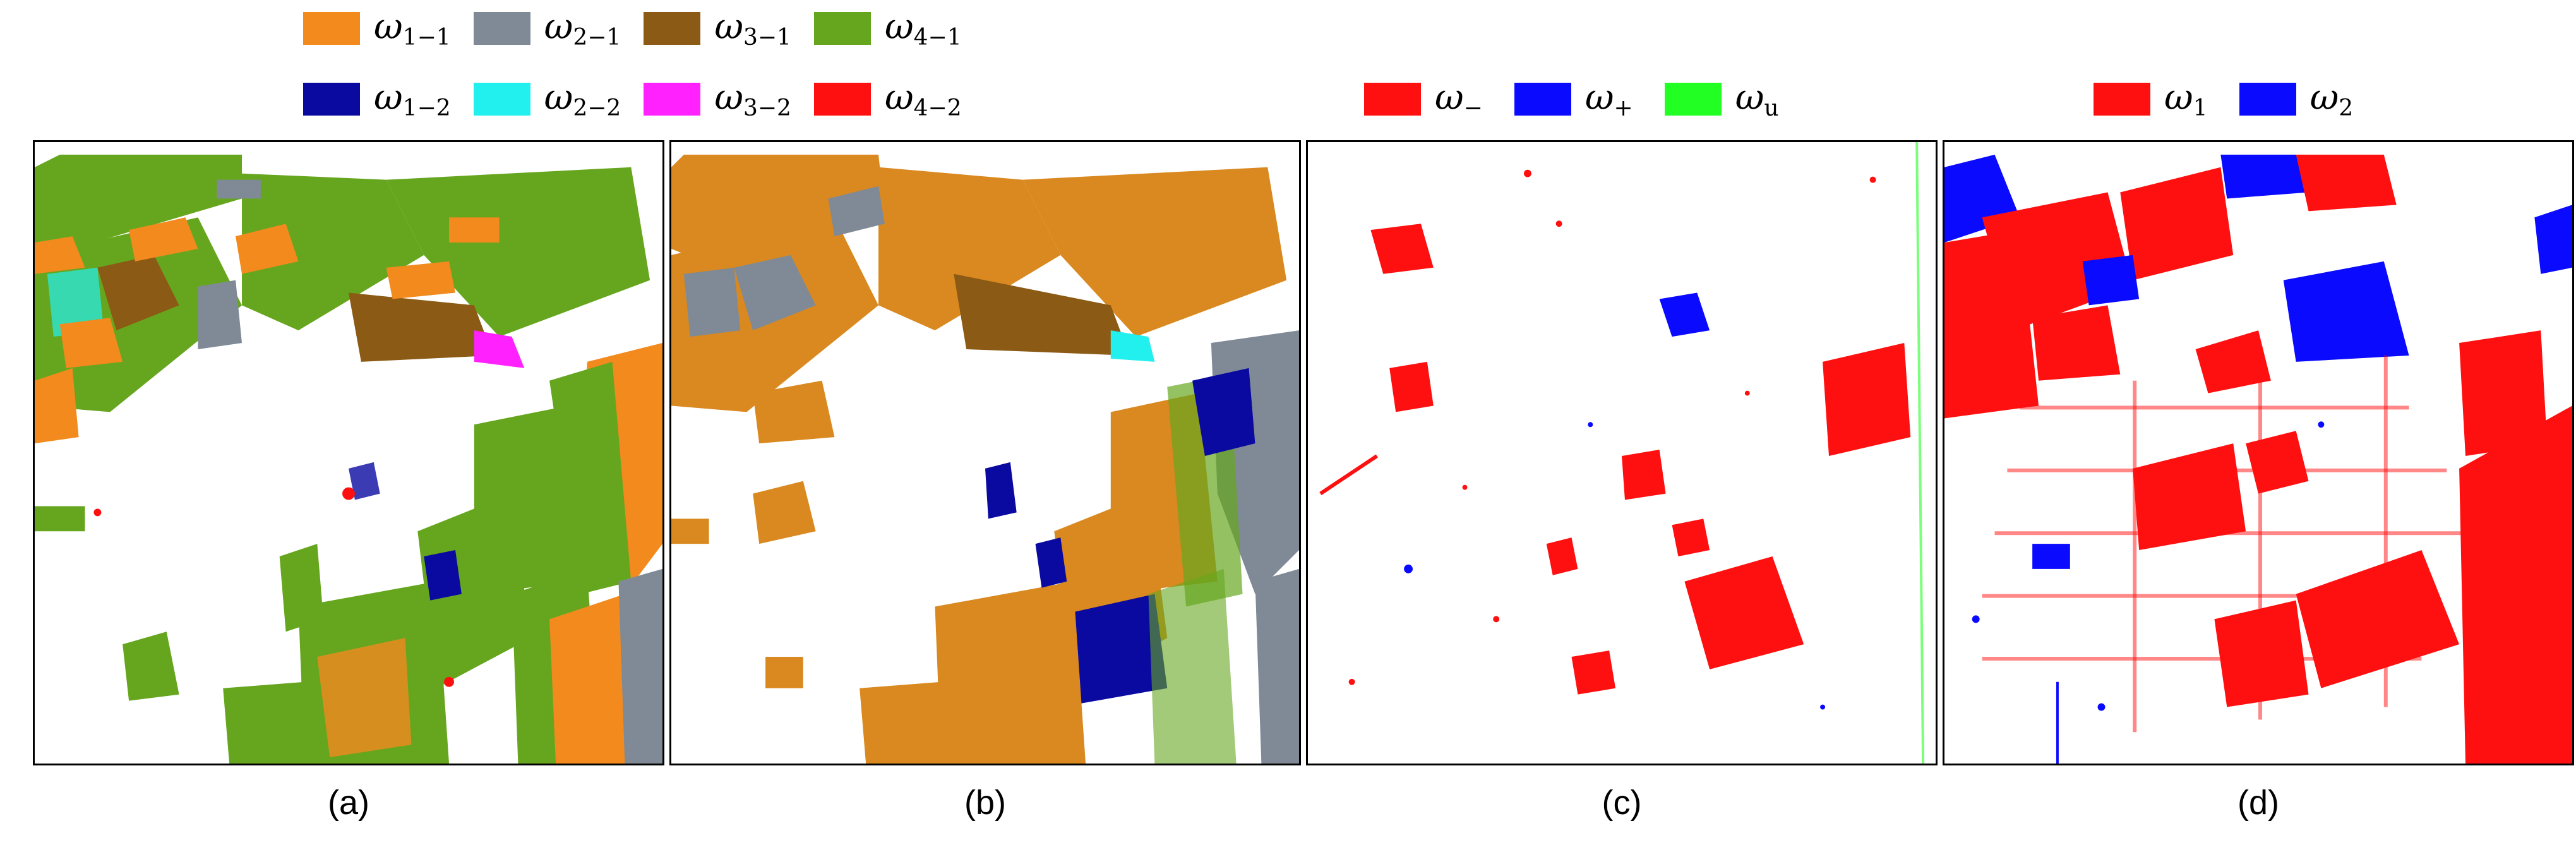  I want to click on legend-item-w3-2: ω3−2, so click(717, 99).